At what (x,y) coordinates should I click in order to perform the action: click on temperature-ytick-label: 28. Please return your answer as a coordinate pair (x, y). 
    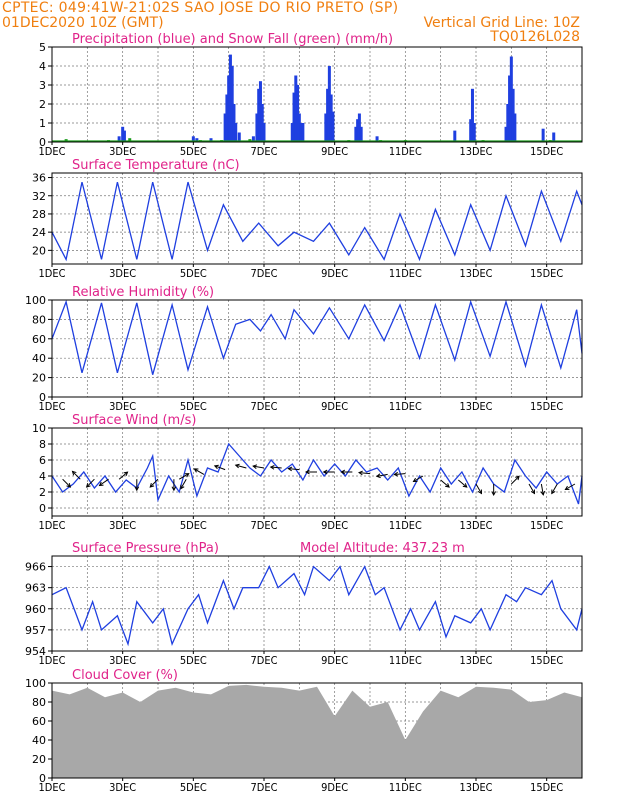
    Looking at the image, I should click on (39, 214).